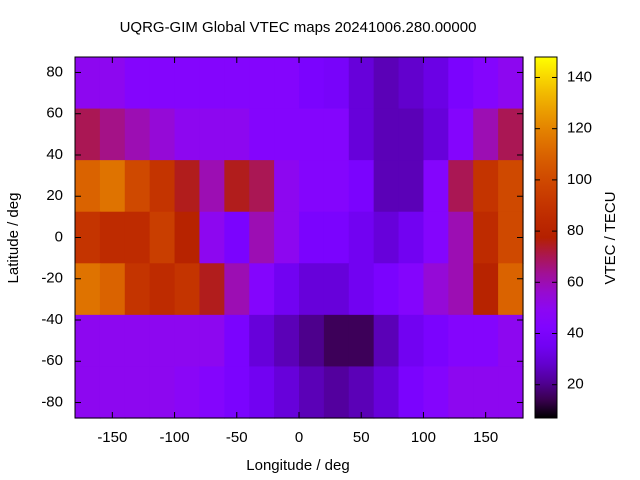  Describe the element at coordinates (112, 437) in the screenshot. I see `x-tick-label: -150` at that location.